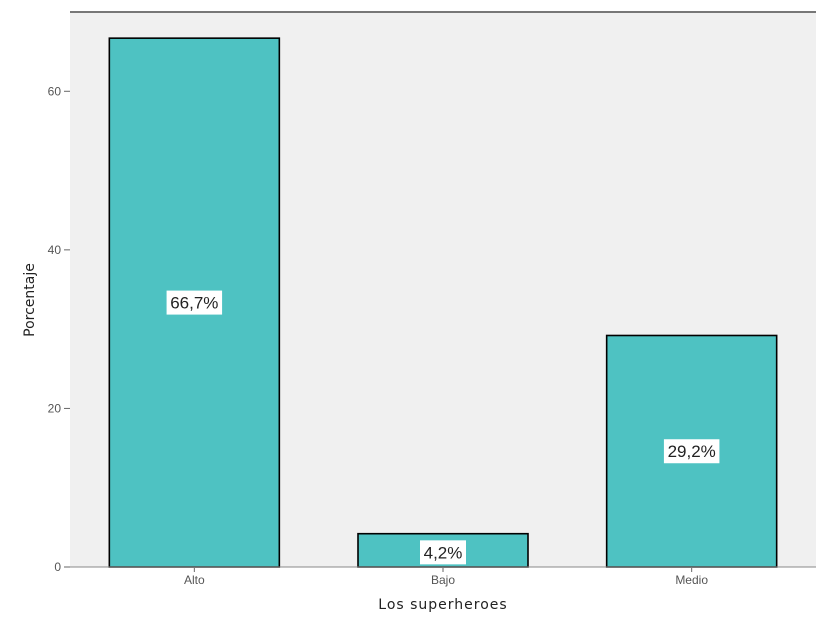 The width and height of the screenshot is (816, 621). What do you see at coordinates (55, 408) in the screenshot?
I see `y-tick-label: 20` at bounding box center [55, 408].